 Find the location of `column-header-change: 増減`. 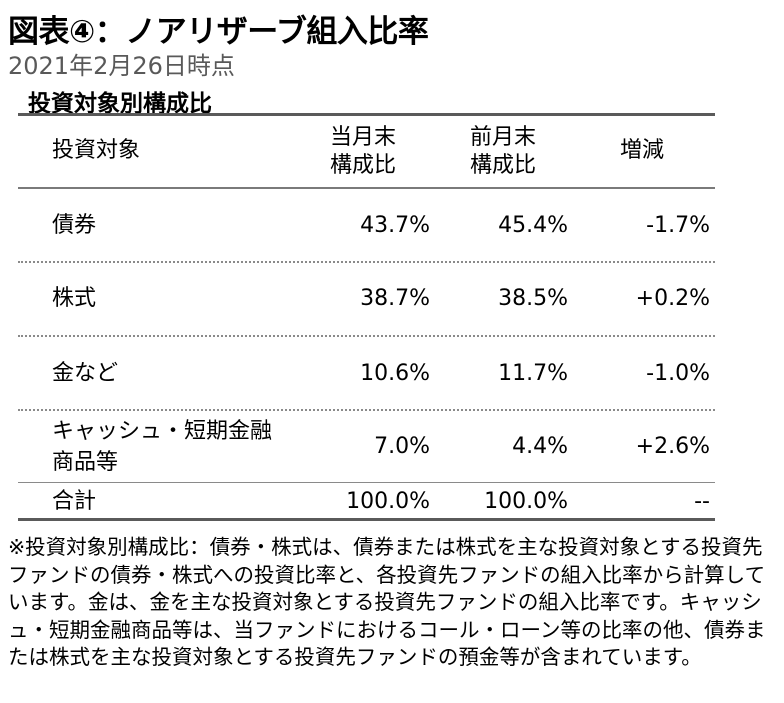

column-header-change: 増減 is located at coordinates (642, 150).